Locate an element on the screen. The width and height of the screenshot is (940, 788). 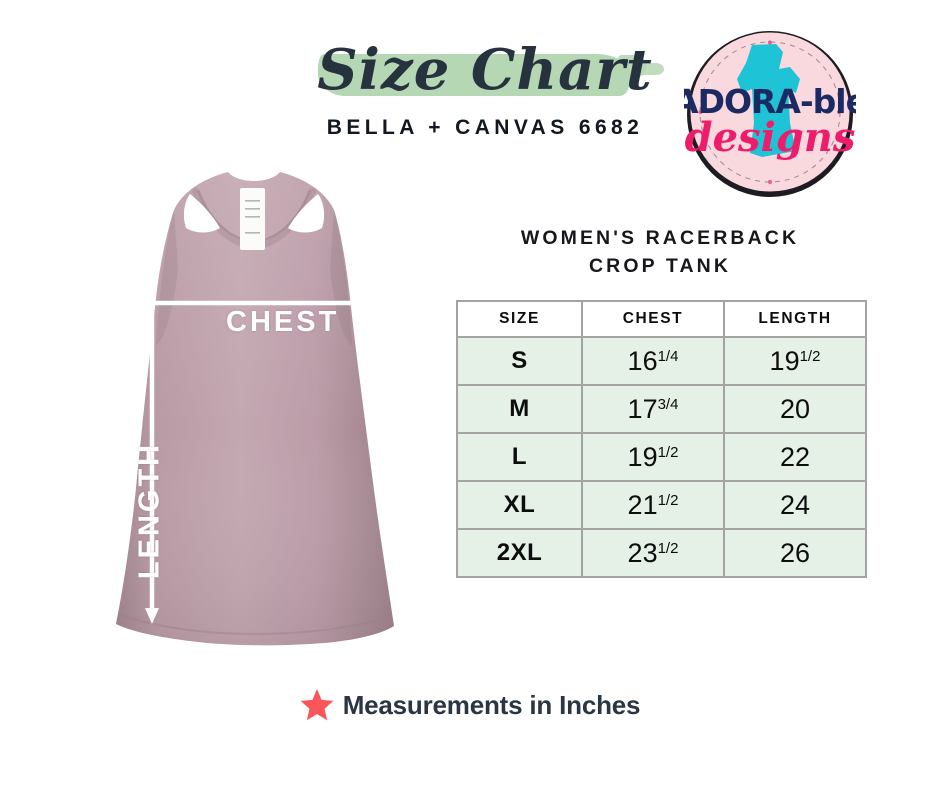
measurements-note-text: Measurements in Inches is located at coordinates (491, 704).